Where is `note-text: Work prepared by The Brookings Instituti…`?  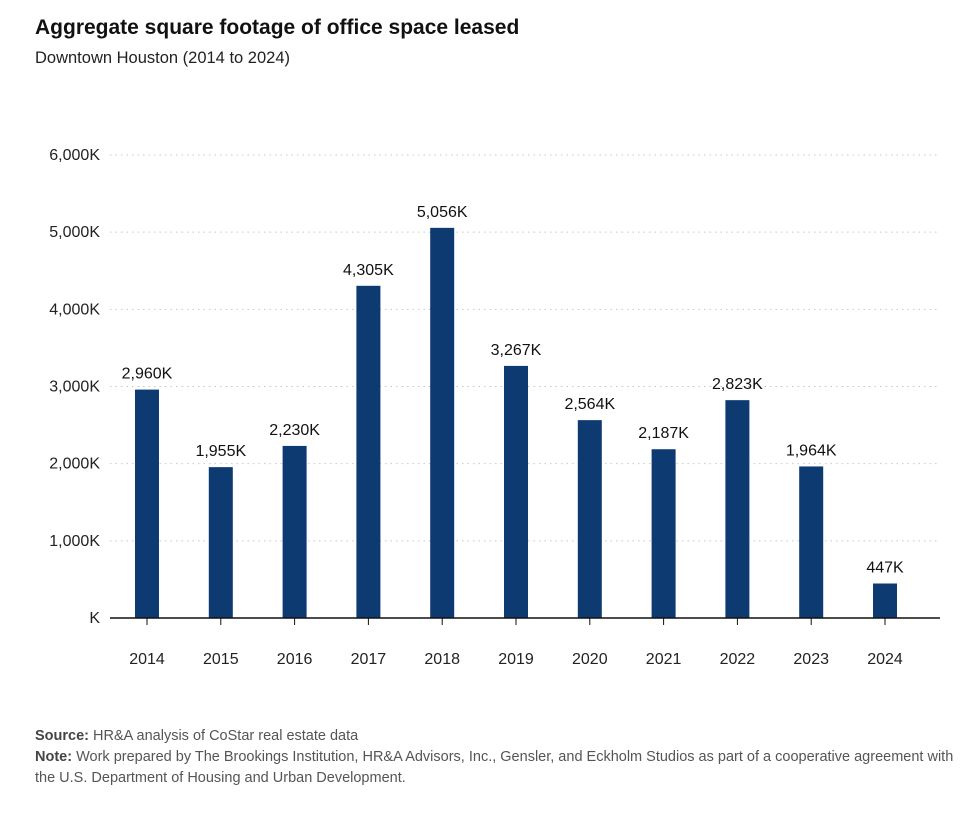 note-text: Work prepared by The Brookings Instituti… is located at coordinates (494, 767).